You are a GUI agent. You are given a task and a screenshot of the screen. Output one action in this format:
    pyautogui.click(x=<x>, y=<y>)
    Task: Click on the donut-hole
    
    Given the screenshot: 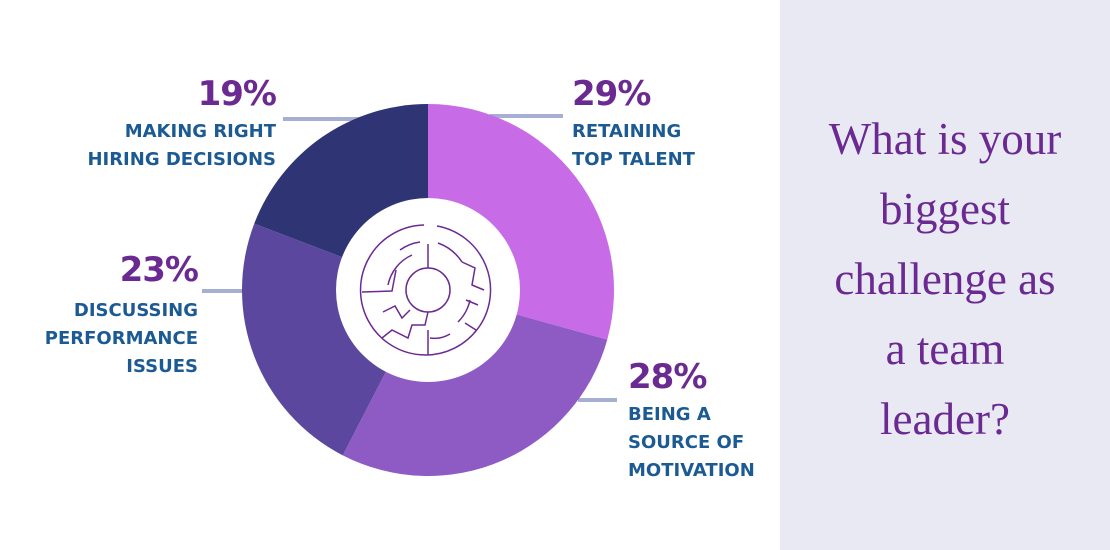 What is the action you would take?
    pyautogui.click(x=428, y=290)
    